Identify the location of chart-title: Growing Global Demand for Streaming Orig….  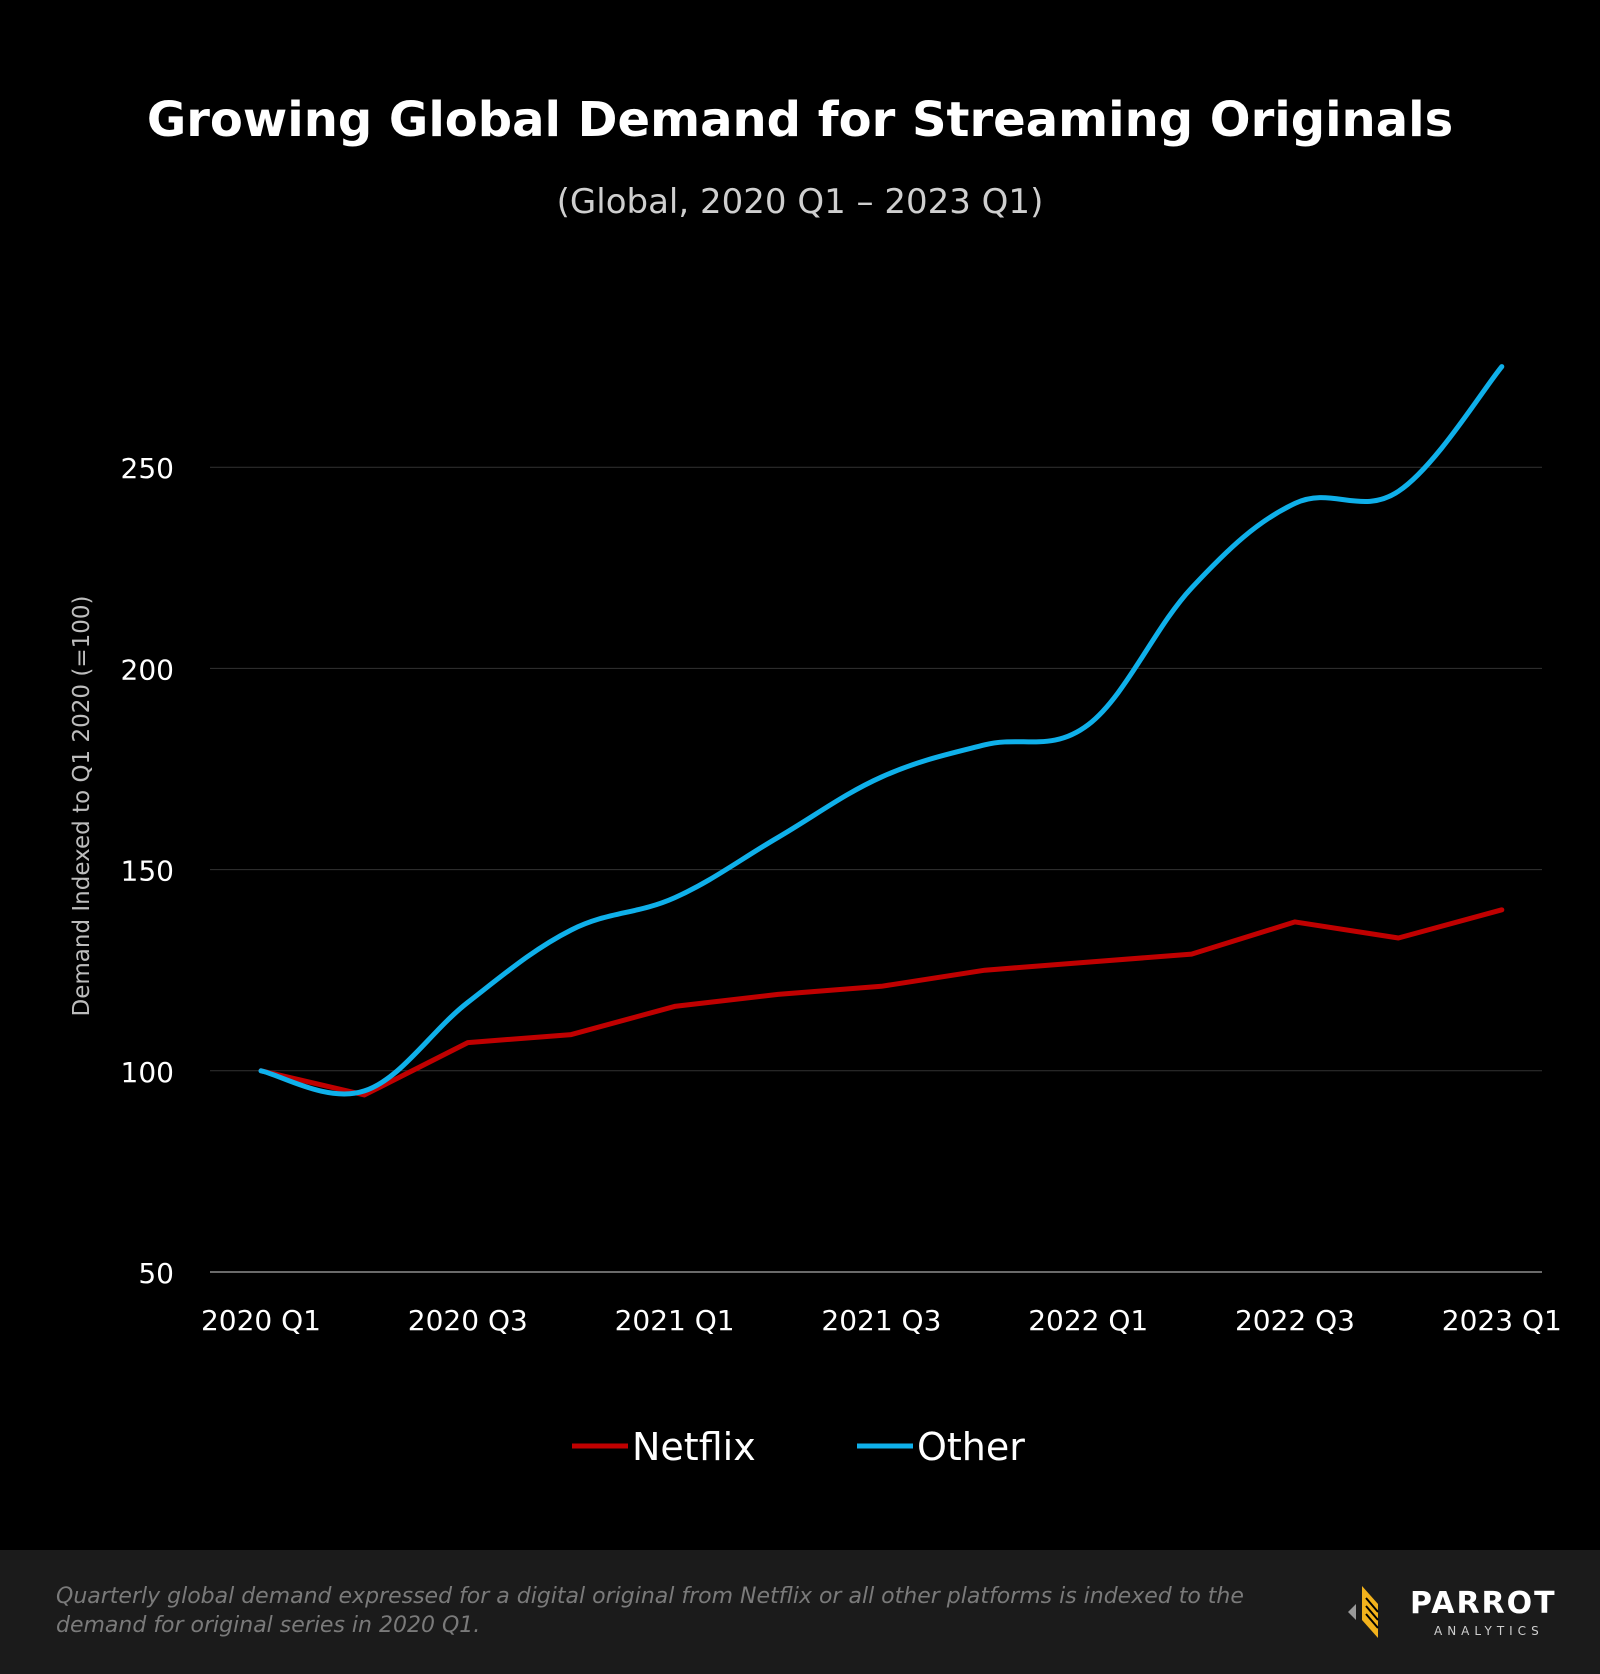
(800, 120).